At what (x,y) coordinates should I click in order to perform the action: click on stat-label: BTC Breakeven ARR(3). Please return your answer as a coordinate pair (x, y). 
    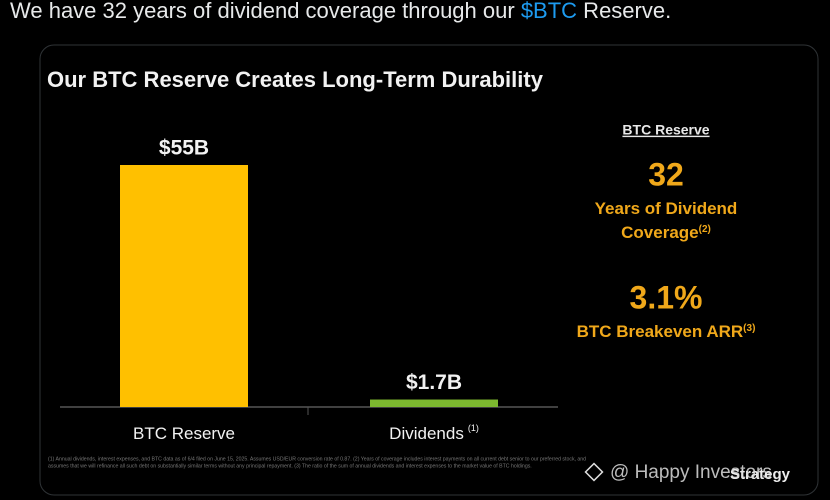
    Looking at the image, I should click on (666, 331).